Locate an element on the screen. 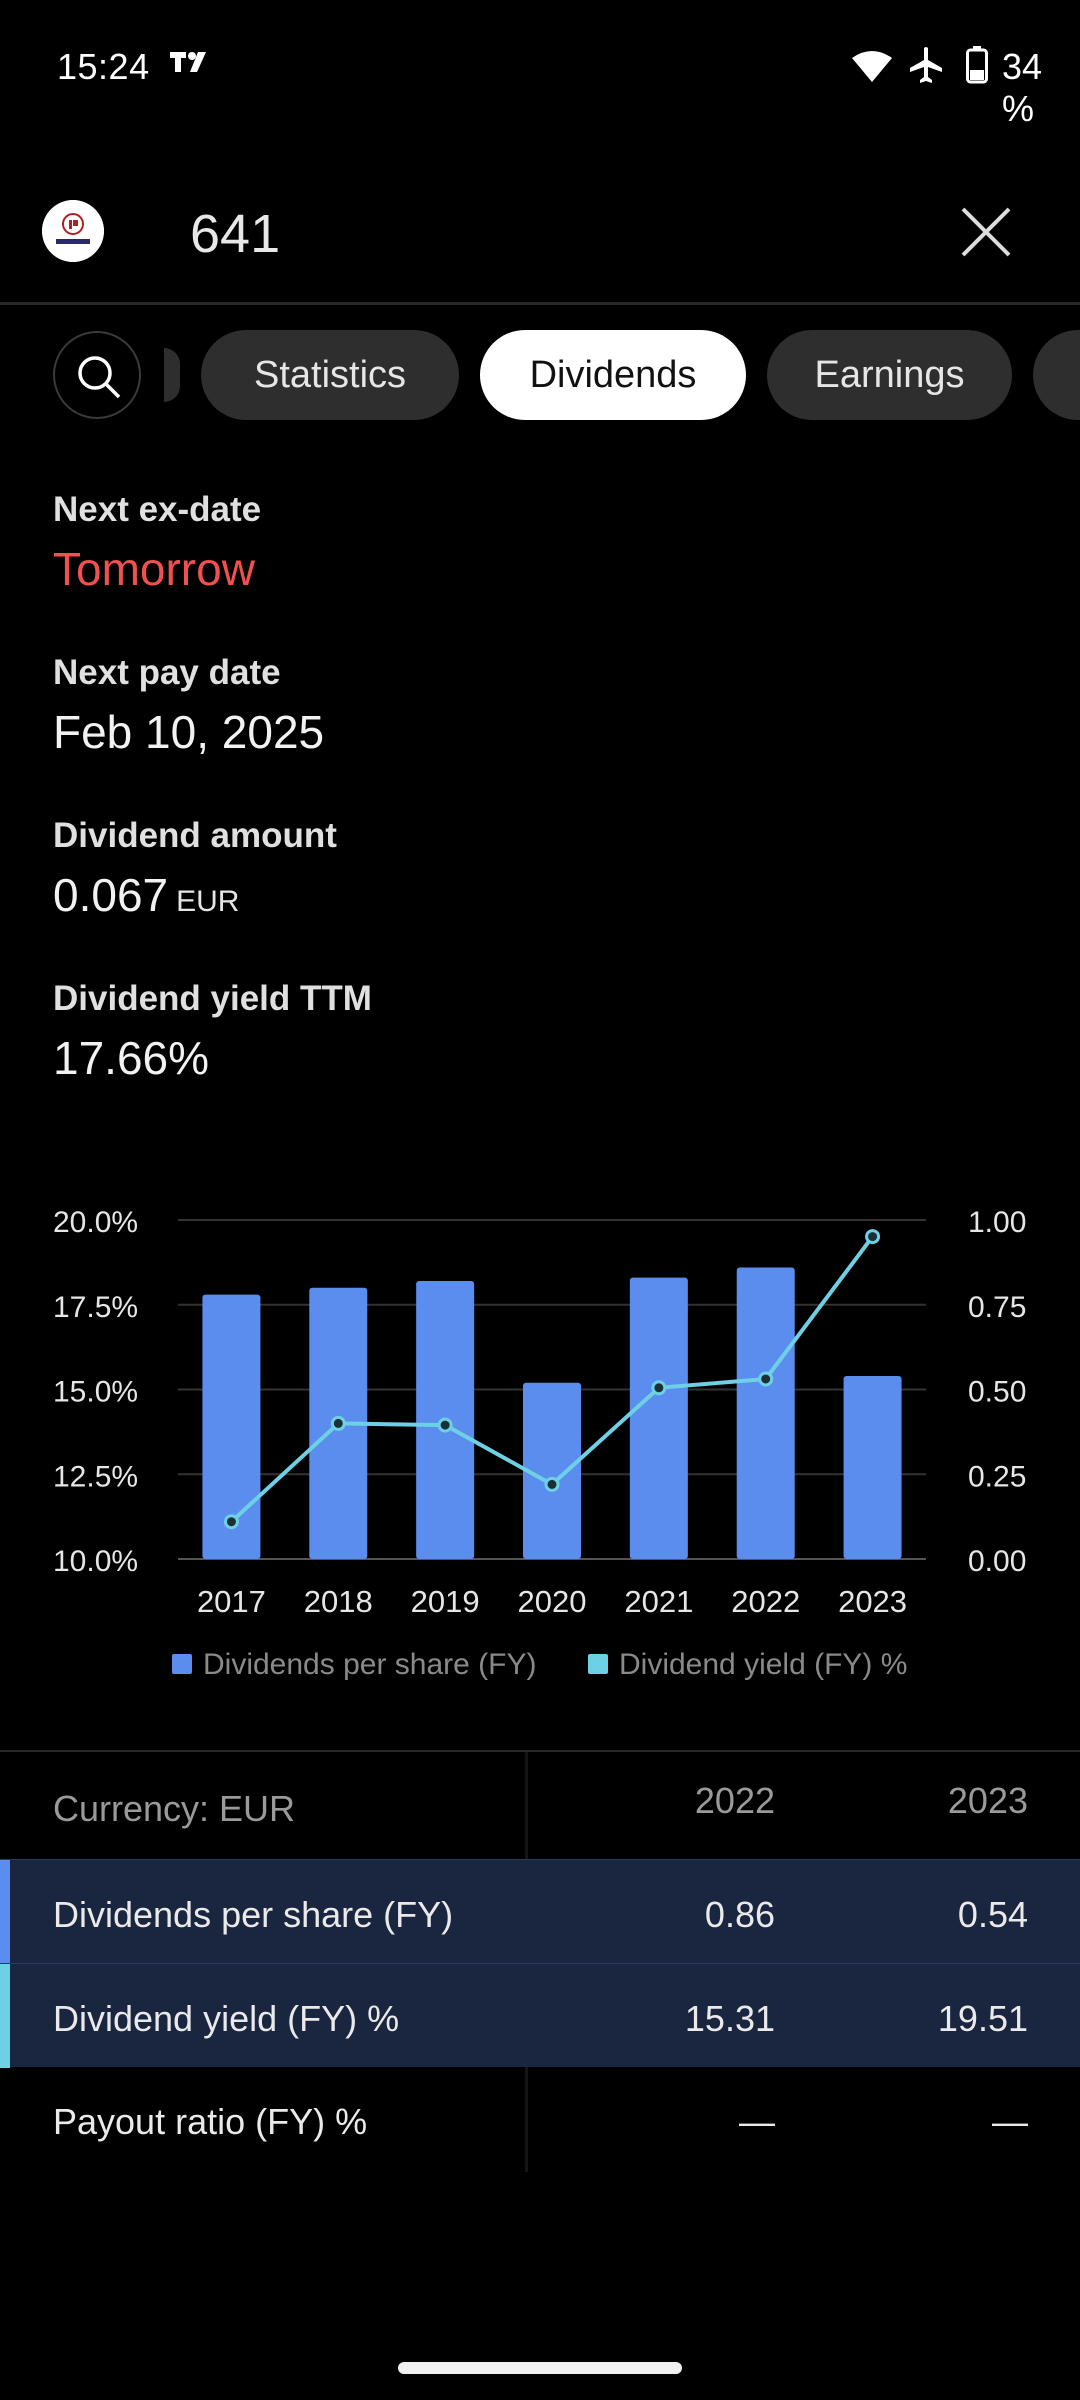 The width and height of the screenshot is (1080, 2400). home-indicator is located at coordinates (540, 2368).